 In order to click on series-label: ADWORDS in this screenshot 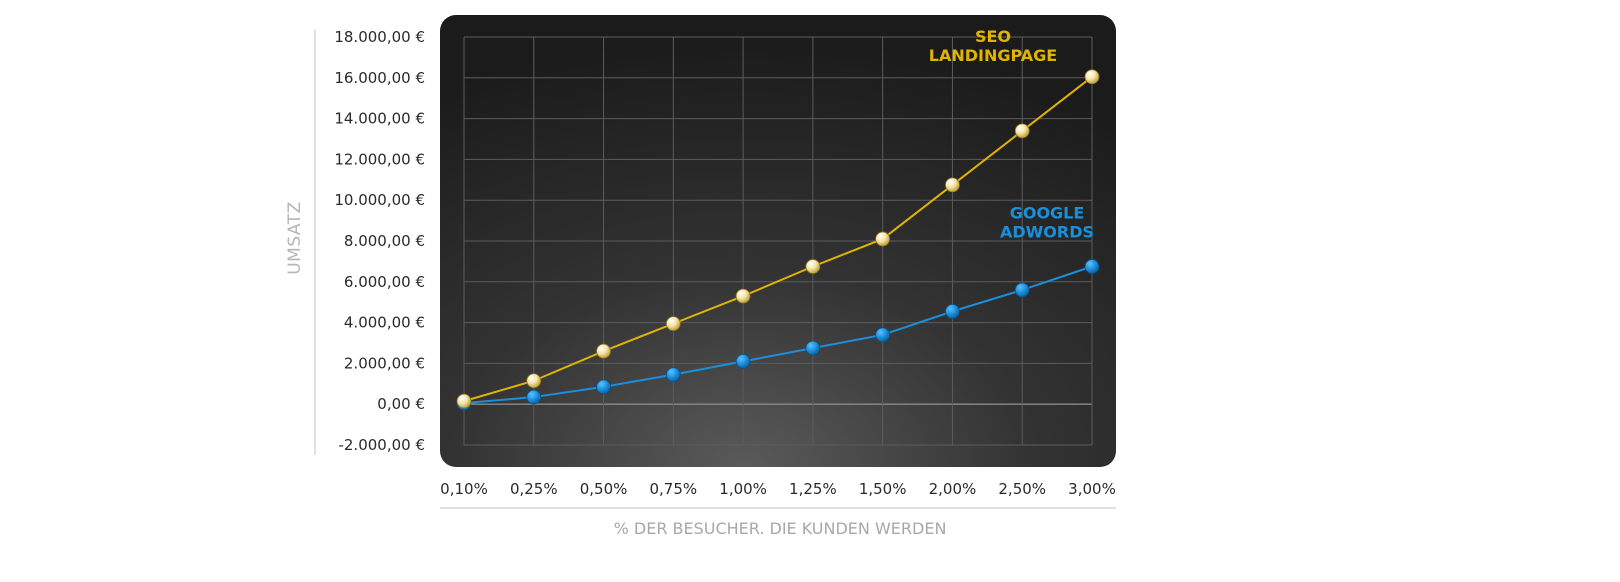, I will do `click(1047, 232)`.